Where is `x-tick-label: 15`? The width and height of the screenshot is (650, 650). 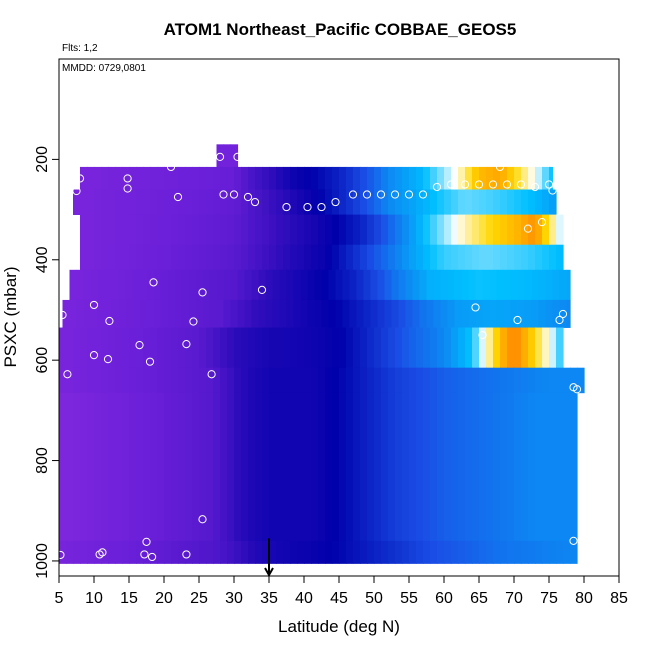
x-tick-label: 15 is located at coordinates (129, 598).